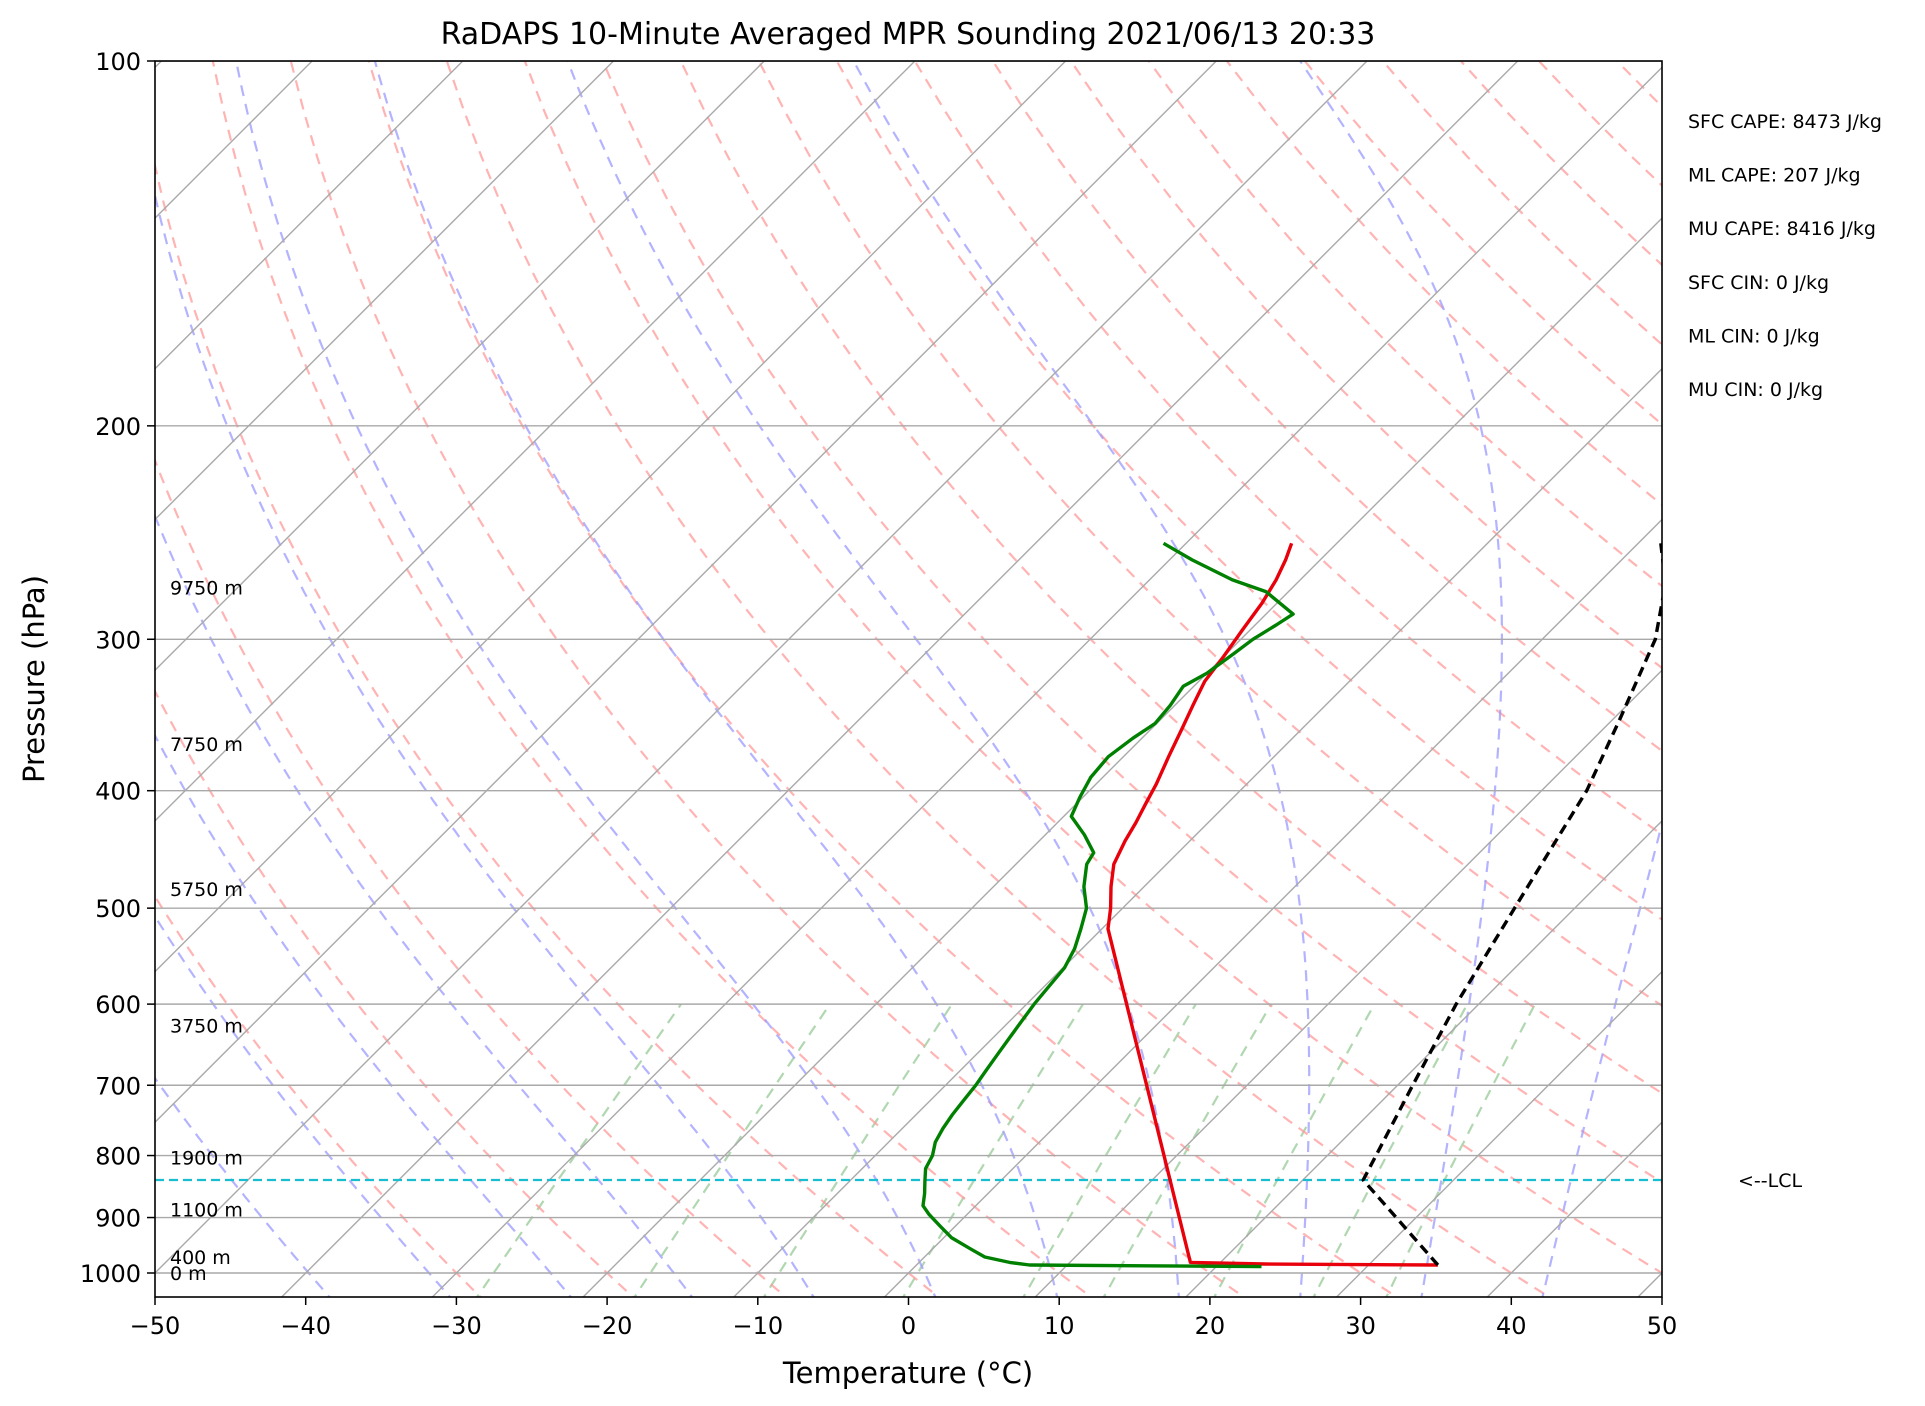 This screenshot has height=1406, width=1925. Describe the element at coordinates (1754, 336) in the screenshot. I see `stat-annotation: ML CIN: 0 J/kg` at that location.